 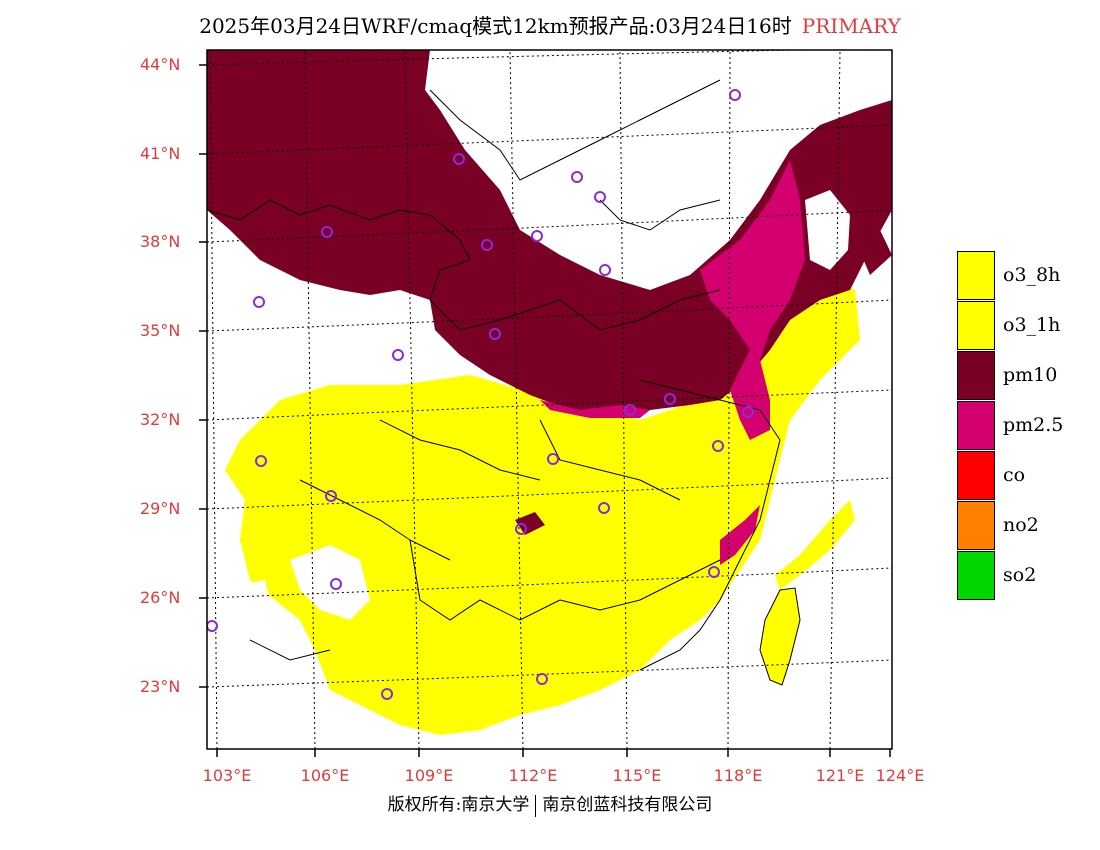 What do you see at coordinates (1020, 575) in the screenshot?
I see `legend-label: so2` at bounding box center [1020, 575].